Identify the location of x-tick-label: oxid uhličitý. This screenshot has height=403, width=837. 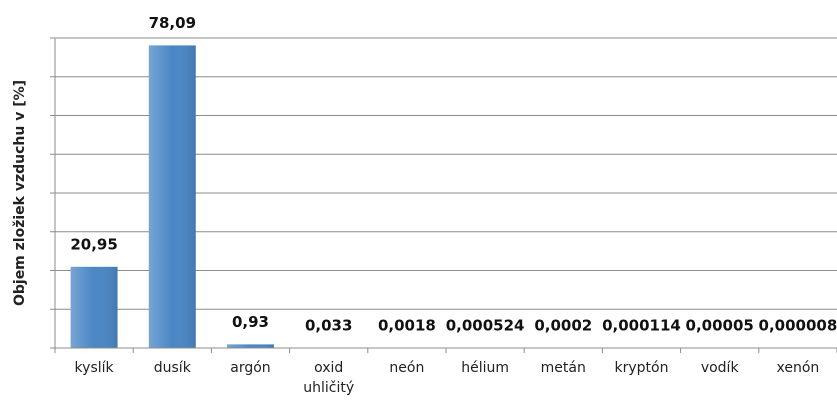
(329, 378).